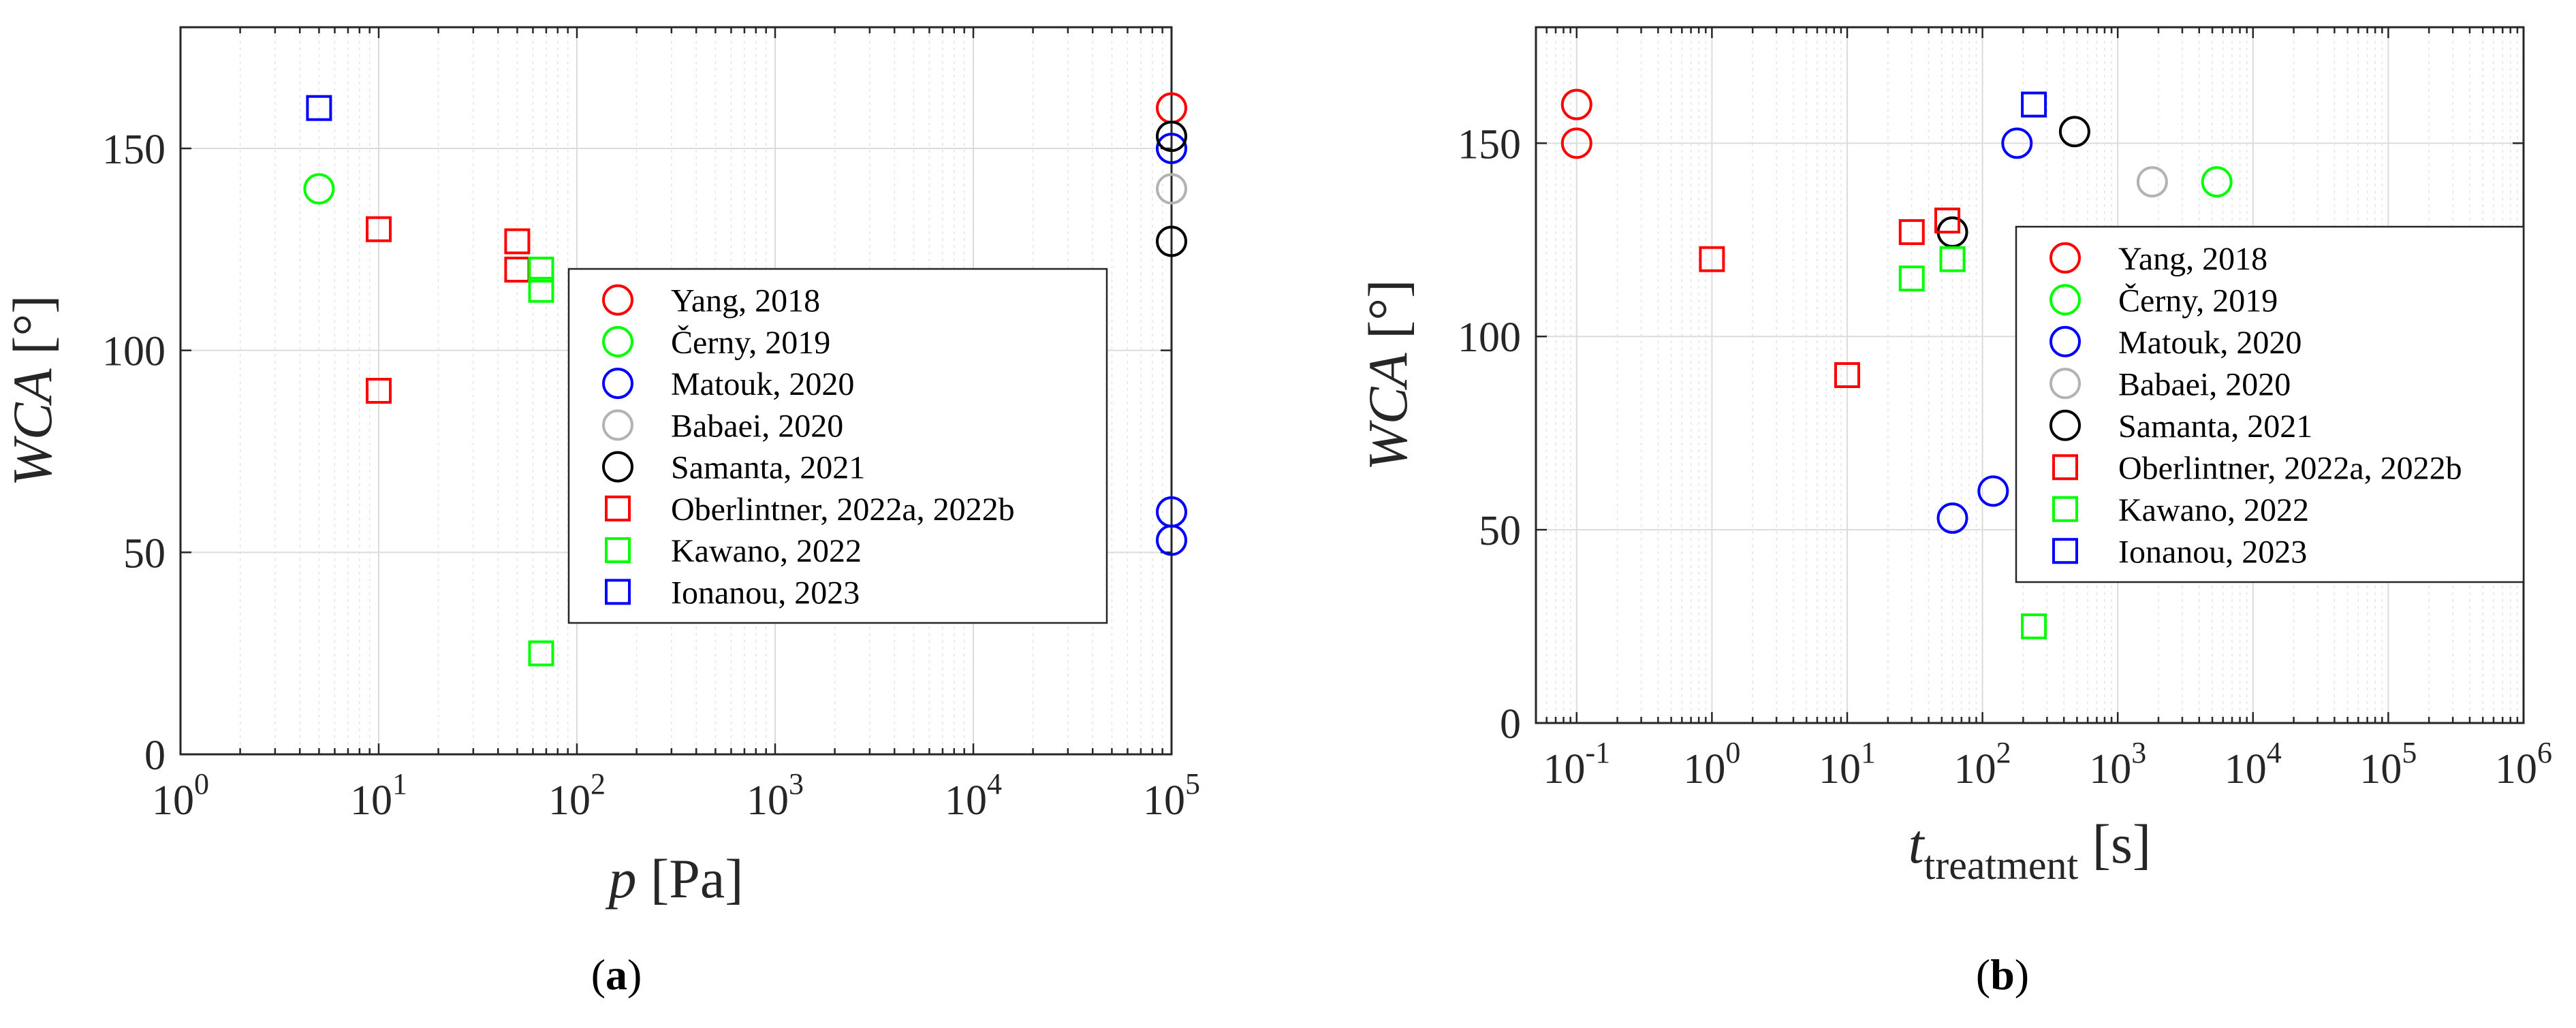  I want to click on data-markers, so click(1897, 364).